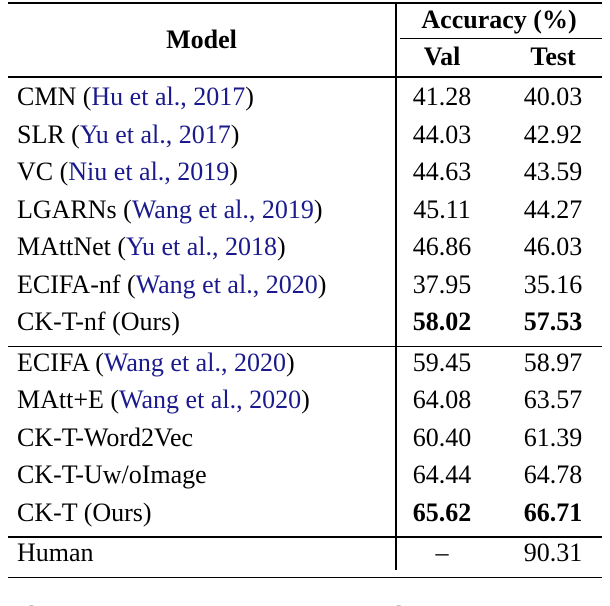  I want to click on val-cell: 58.02, so click(442, 321).